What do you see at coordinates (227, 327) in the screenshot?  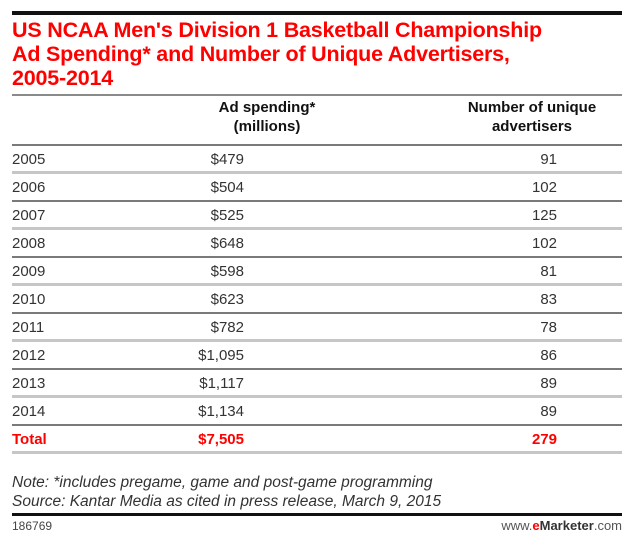 I see `ad-spending-cell: $782` at bounding box center [227, 327].